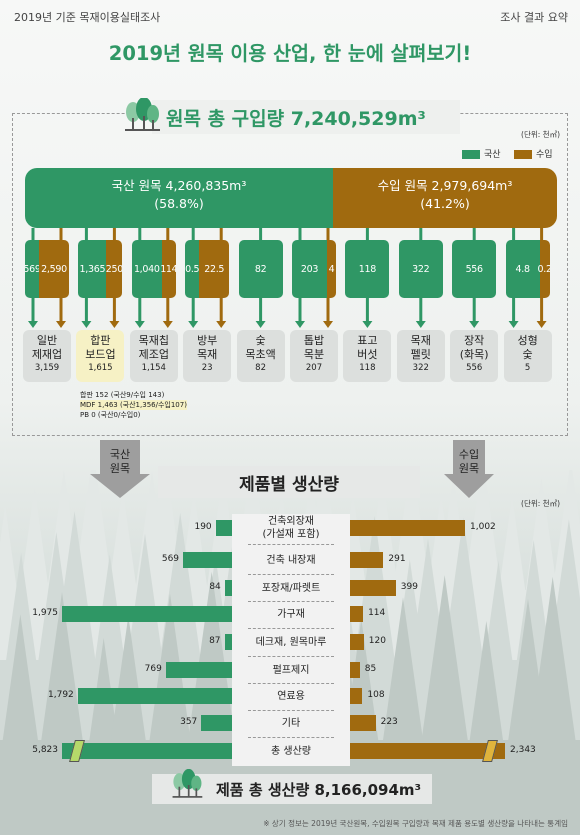 Image resolution: width=580 pixels, height=835 pixels. I want to click on industry-box: 4.8 0.2, so click(527, 269).